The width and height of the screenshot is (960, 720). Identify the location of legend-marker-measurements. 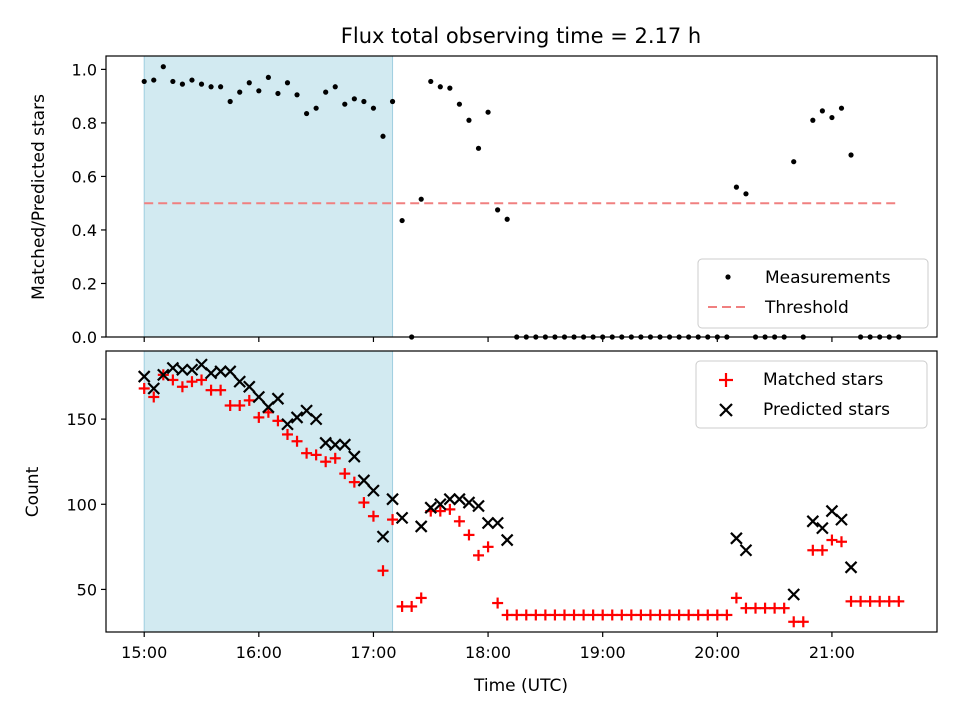
(728, 277).